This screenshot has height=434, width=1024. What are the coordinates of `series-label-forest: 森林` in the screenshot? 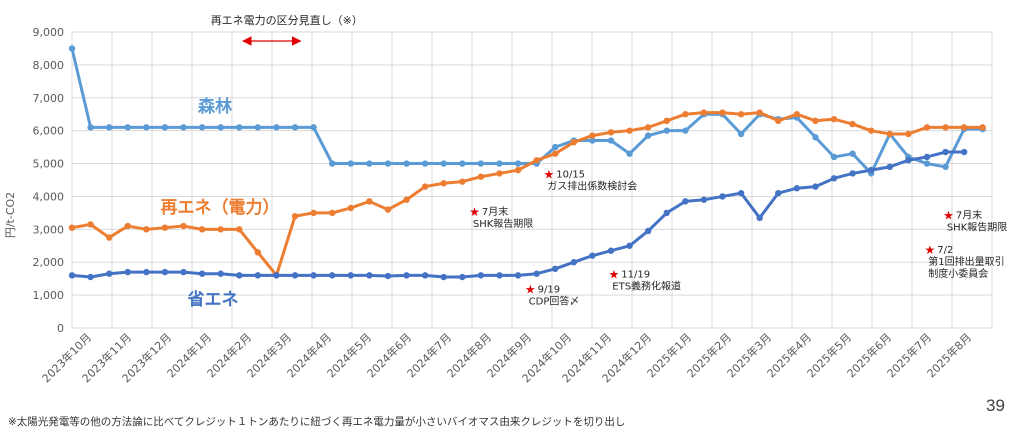 It's located at (215, 106).